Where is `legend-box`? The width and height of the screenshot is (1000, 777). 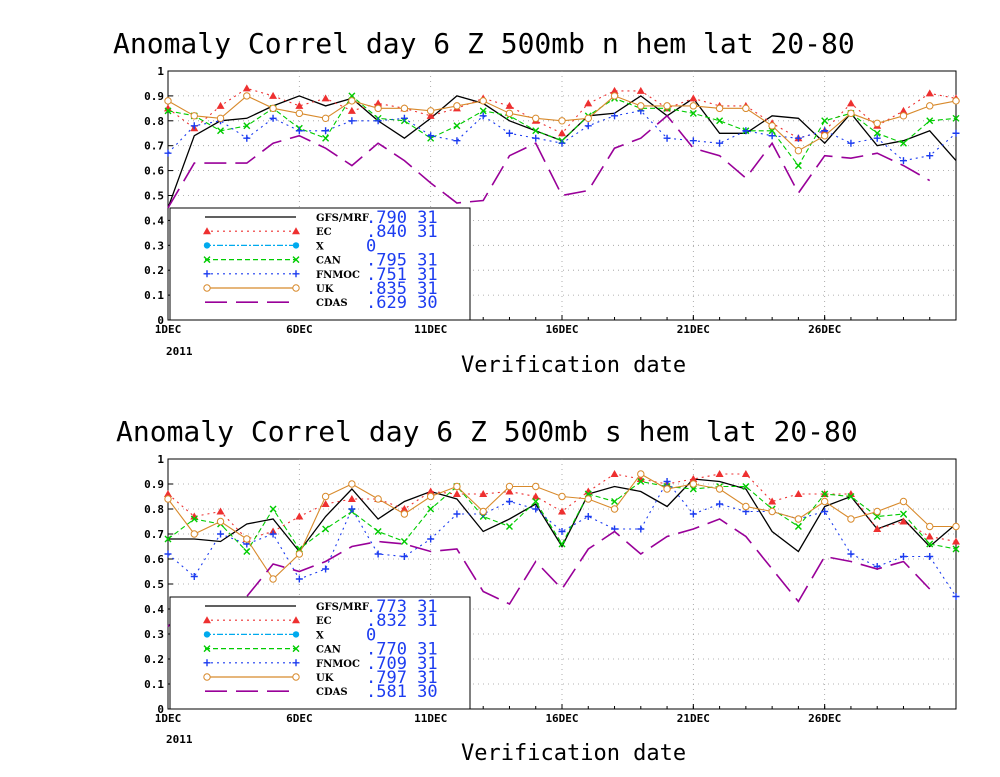 legend-box is located at coordinates (320, 653).